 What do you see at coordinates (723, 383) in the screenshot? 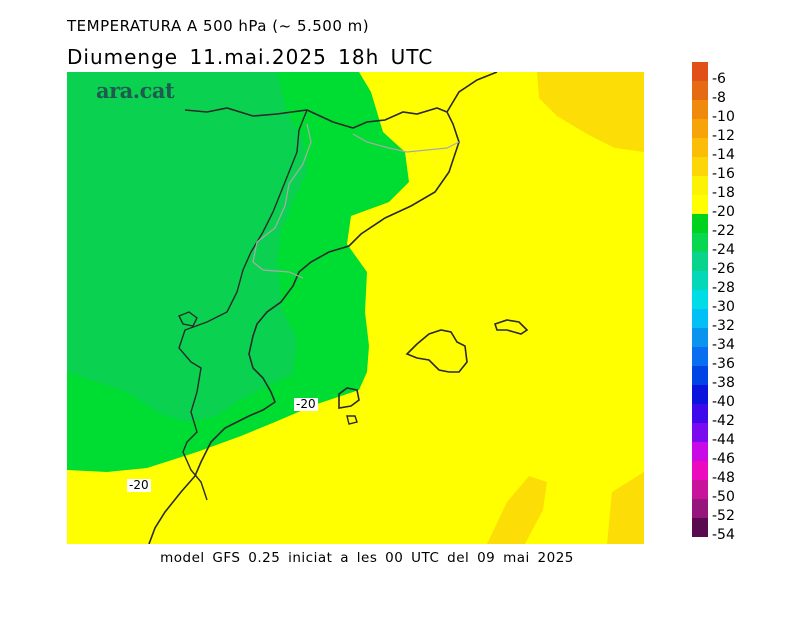
I see `legend-label: -38` at bounding box center [723, 383].